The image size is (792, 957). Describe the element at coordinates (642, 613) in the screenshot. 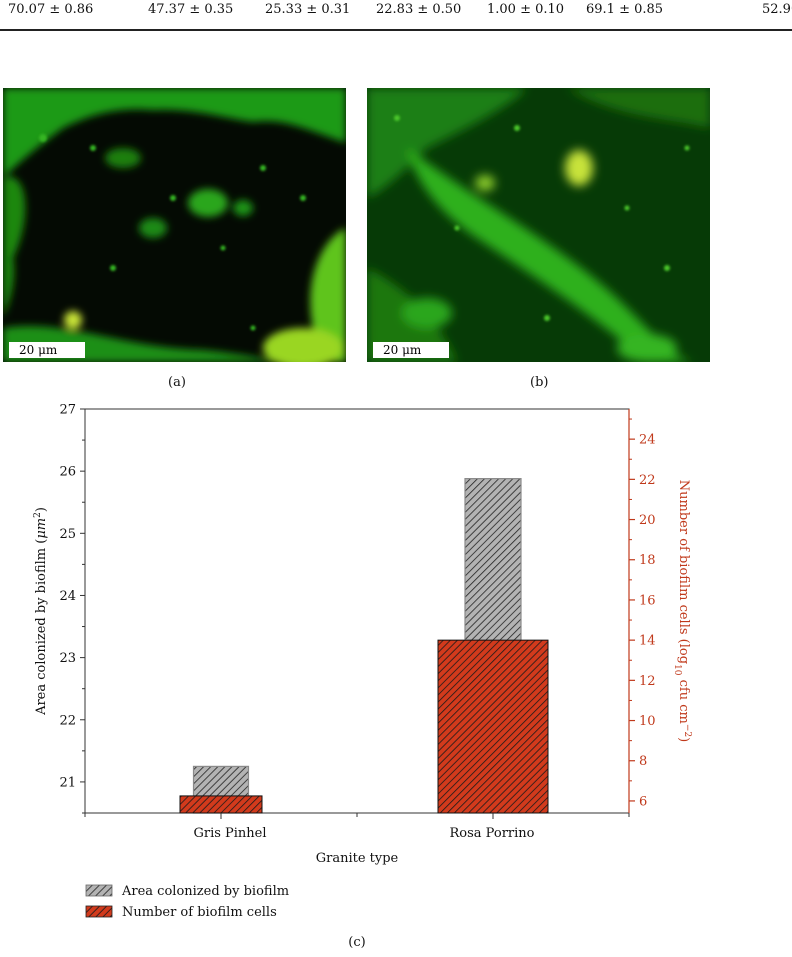

I see `right-axis-ticks: 6 8 10 12 14 16 18 20 22 24` at that location.